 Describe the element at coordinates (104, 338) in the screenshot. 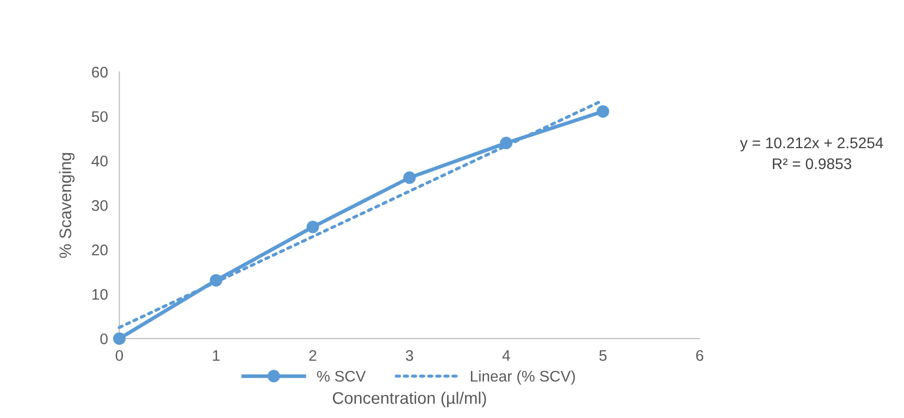

I see `y-tick-label: 0` at that location.